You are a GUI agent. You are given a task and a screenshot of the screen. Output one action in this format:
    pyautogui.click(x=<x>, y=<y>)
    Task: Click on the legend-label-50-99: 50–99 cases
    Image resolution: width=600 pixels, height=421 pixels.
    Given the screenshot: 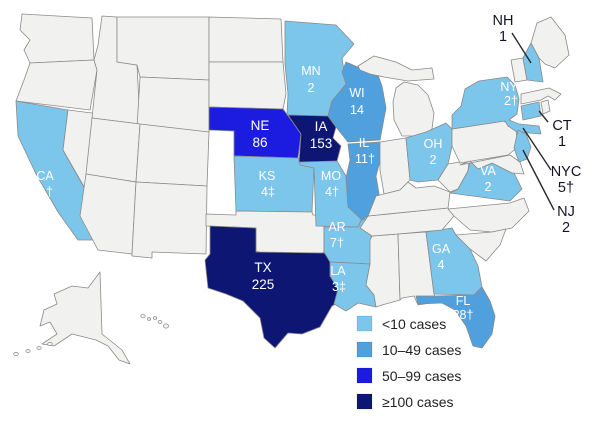 What is the action you would take?
    pyautogui.click(x=421, y=376)
    